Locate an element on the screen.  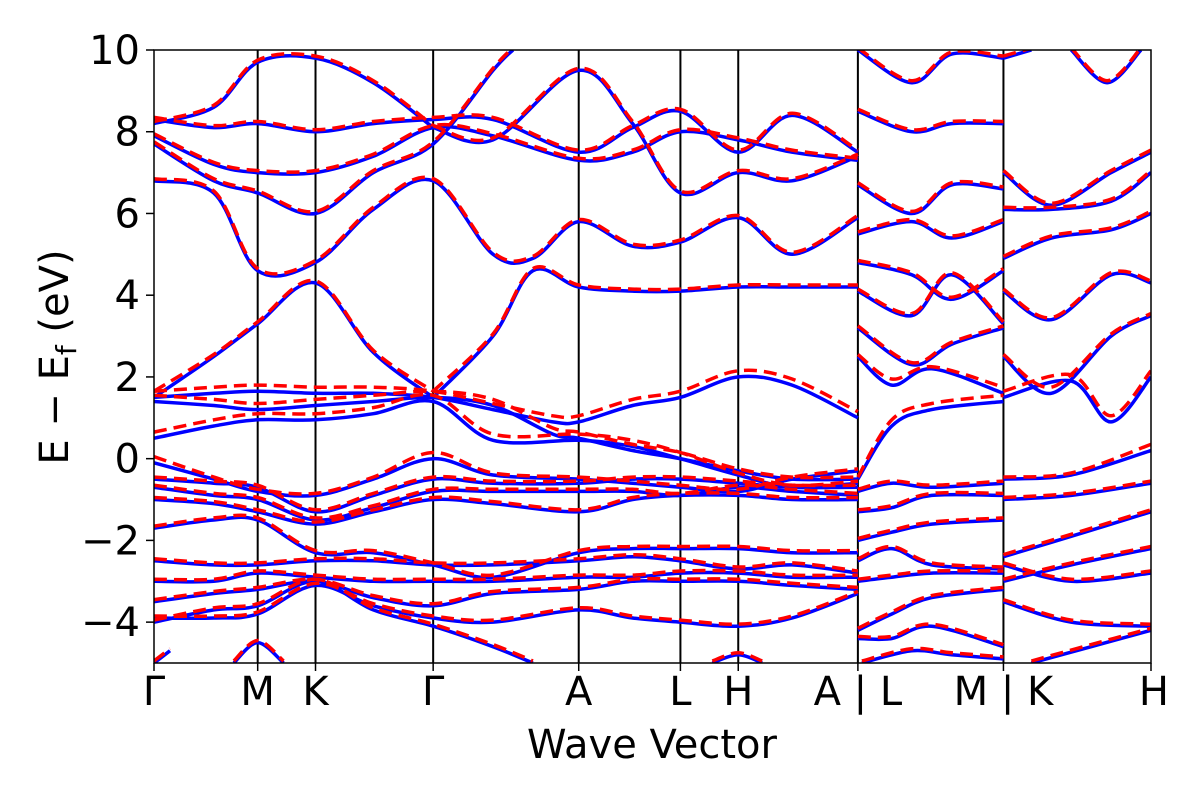
x-tick-label: A | L is located at coordinates (858, 692).